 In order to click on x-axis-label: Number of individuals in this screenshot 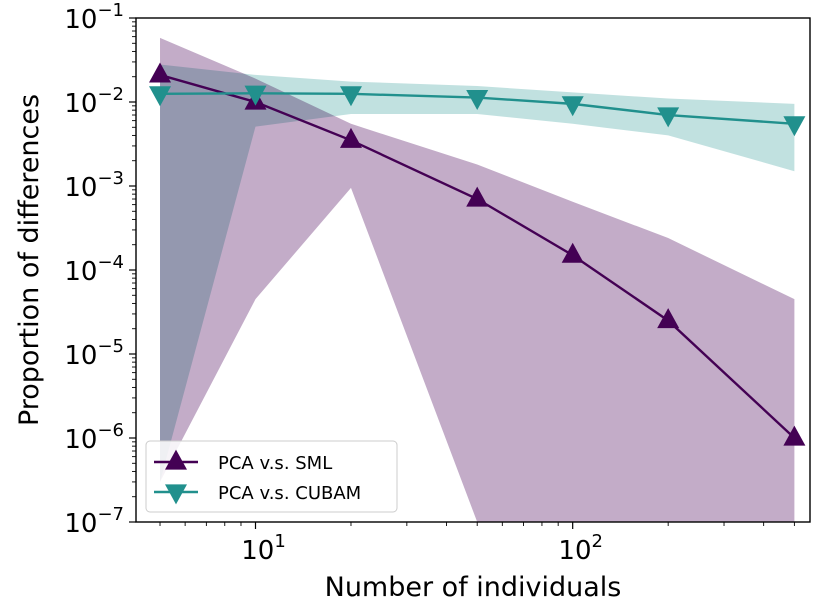, I will do `click(473, 587)`.